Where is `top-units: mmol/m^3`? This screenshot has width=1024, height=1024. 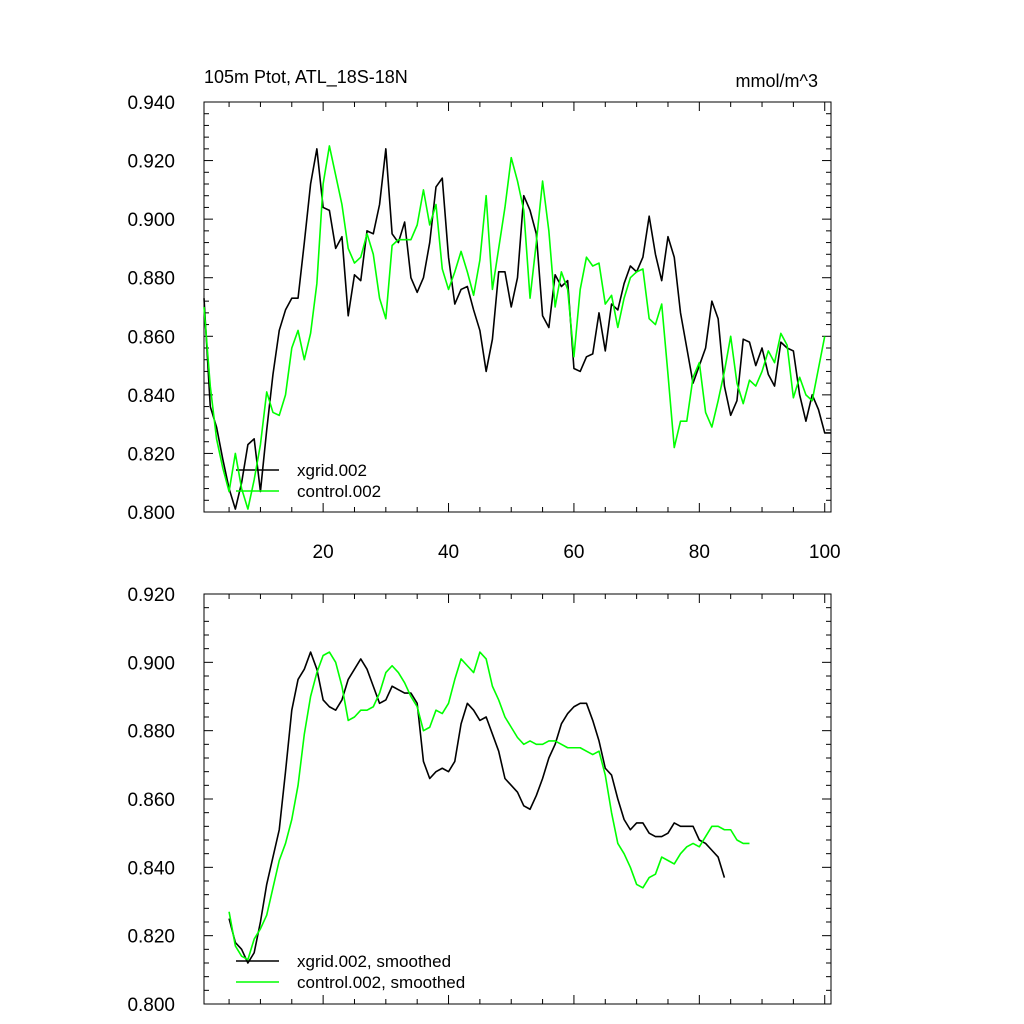
top-units: mmol/m^3 is located at coordinates (777, 81).